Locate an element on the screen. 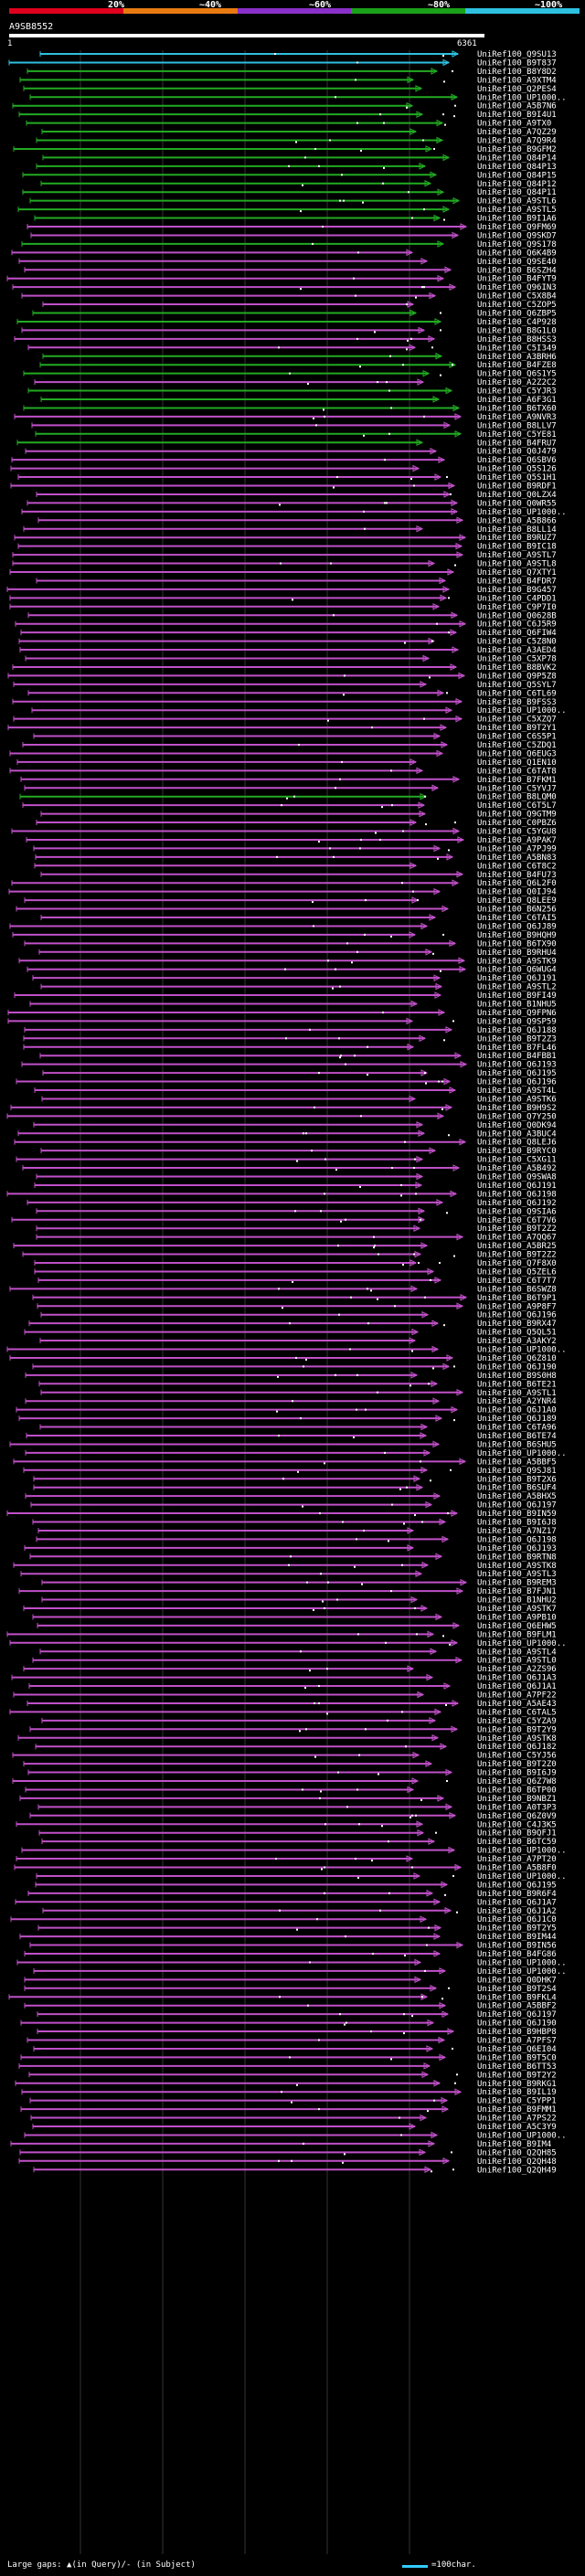 This screenshot has width=585, height=2576. hit-label: UniRef100_B9R6F4 is located at coordinates (517, 1894).